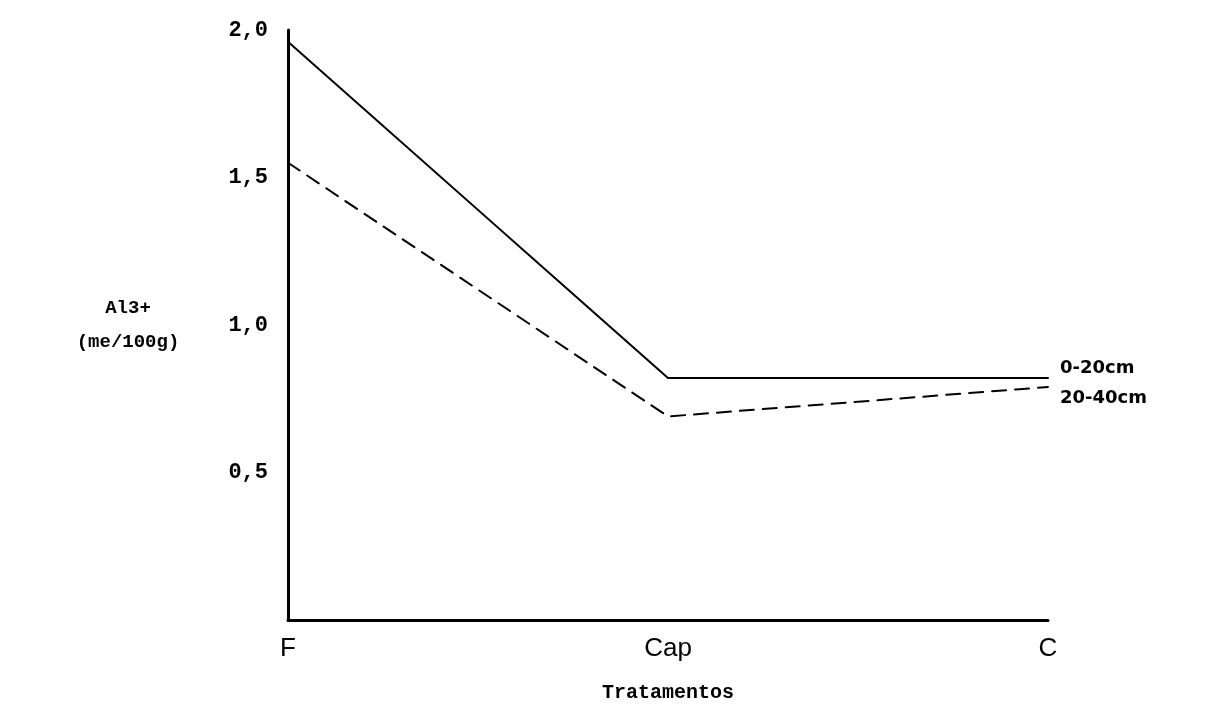 Image resolution: width=1218 pixels, height=727 pixels. Describe the element at coordinates (248, 472) in the screenshot. I see `y-tick-label: 0,5` at that location.